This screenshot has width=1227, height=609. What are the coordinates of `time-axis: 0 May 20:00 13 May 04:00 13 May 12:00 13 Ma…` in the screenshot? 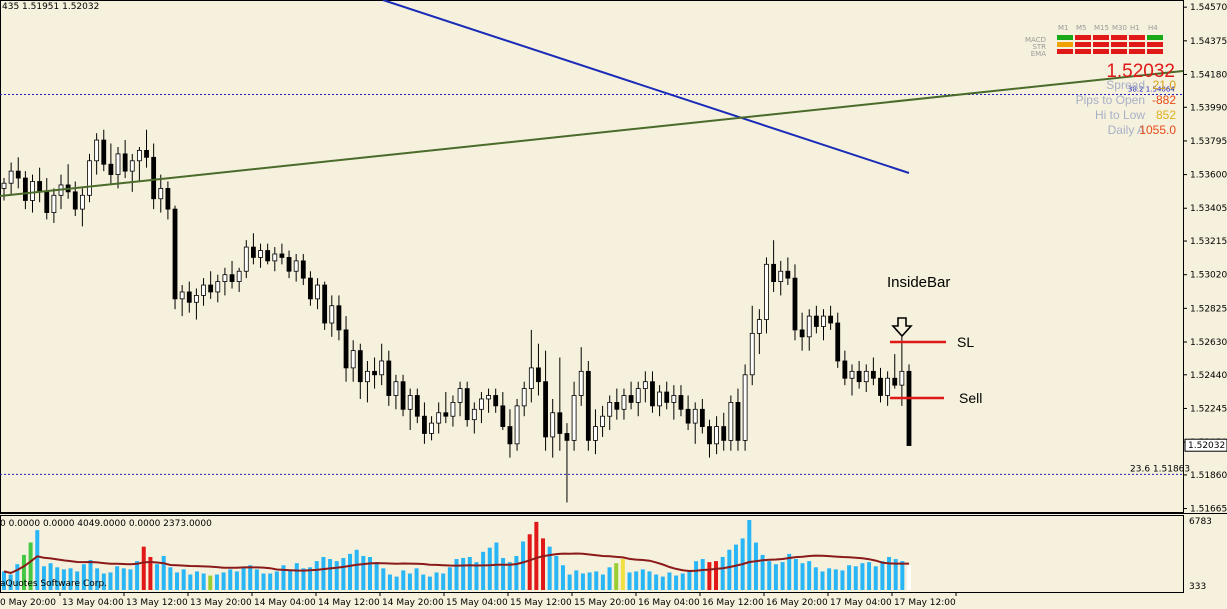 It's located at (478, 600).